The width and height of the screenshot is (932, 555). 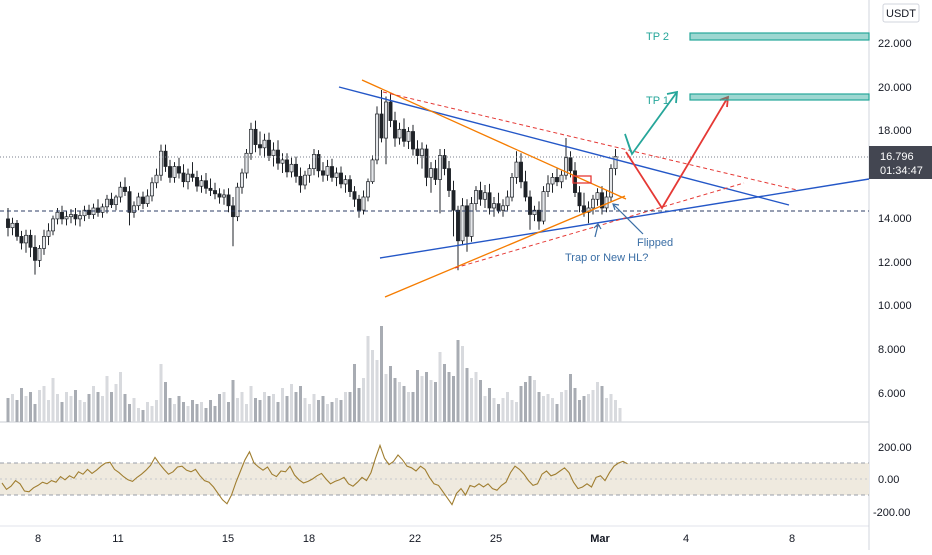 I want to click on time-tick: 18, so click(x=309, y=539).